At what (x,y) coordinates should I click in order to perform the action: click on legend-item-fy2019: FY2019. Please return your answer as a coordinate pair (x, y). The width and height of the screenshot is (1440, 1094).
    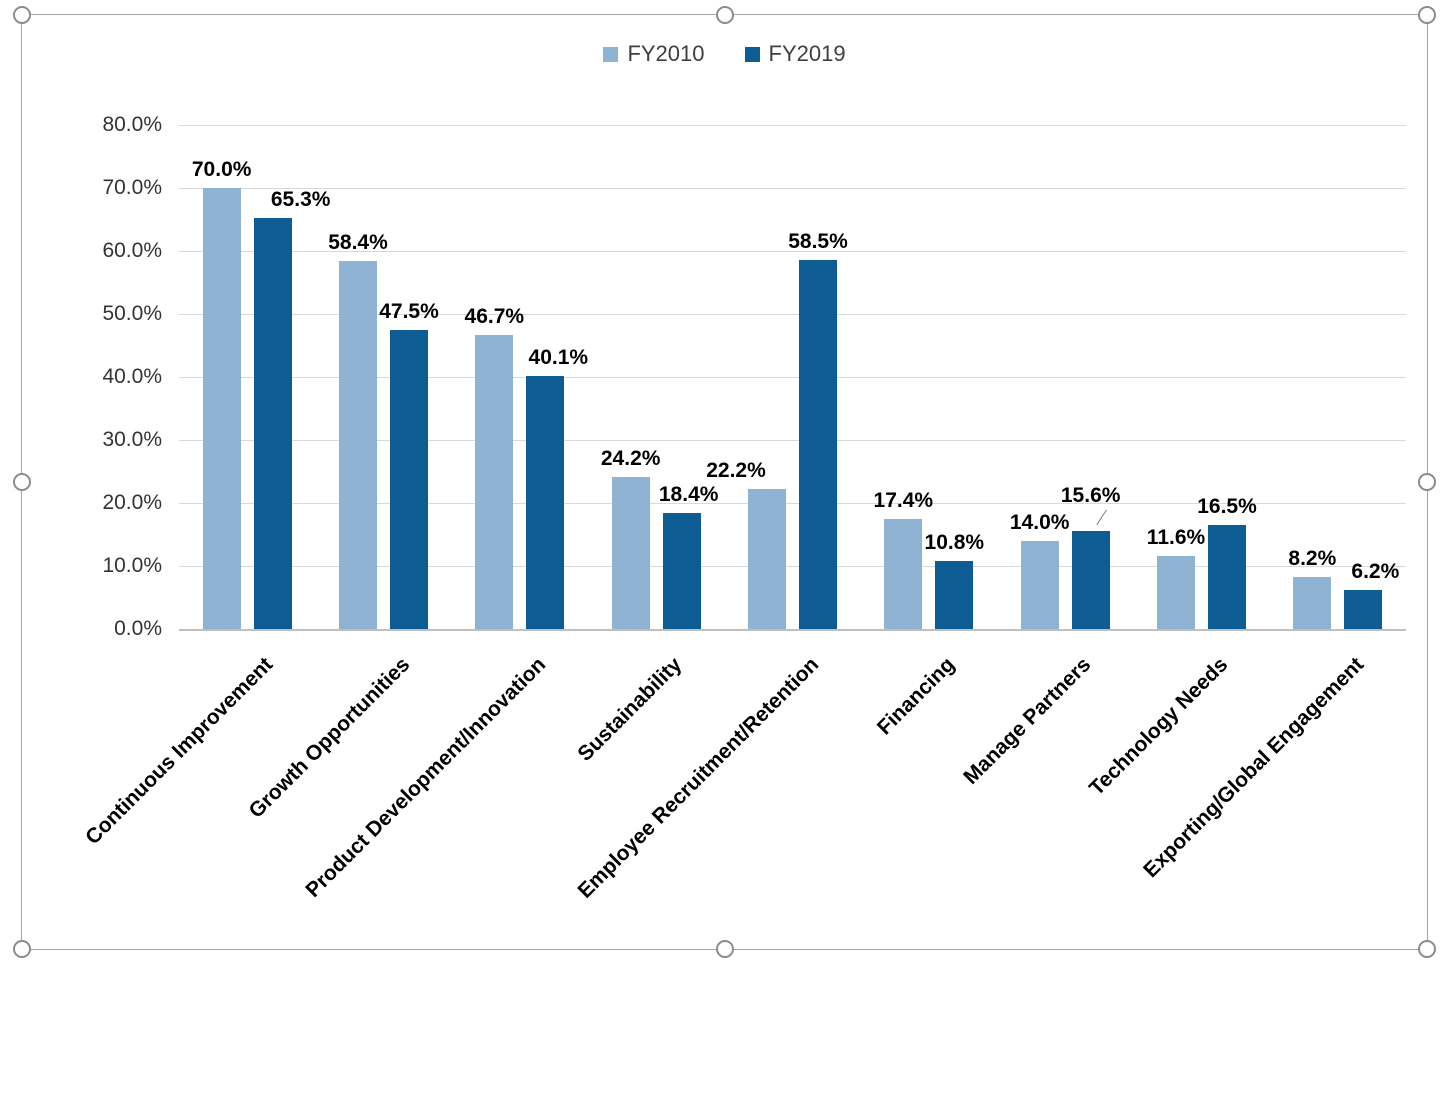
    Looking at the image, I should click on (795, 54).